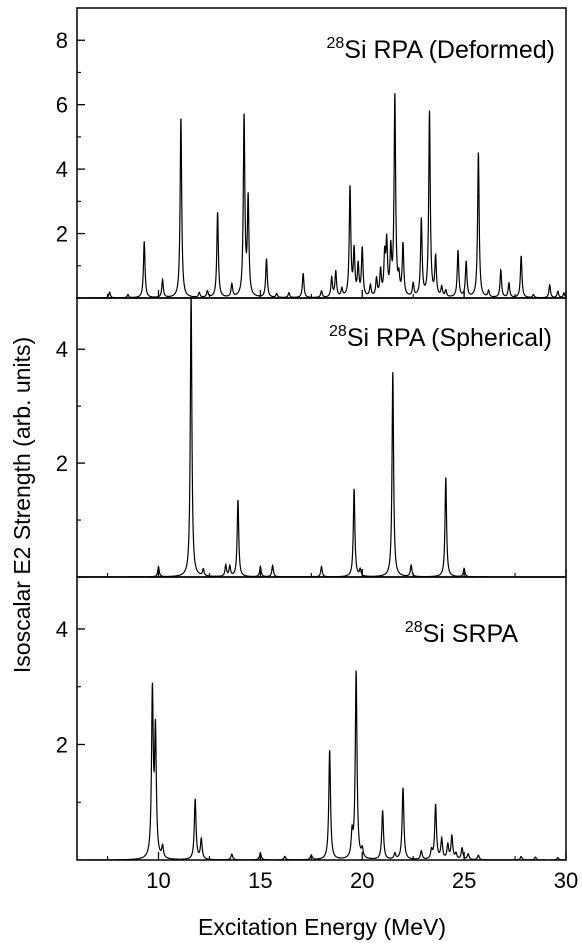  Describe the element at coordinates (62, 40) in the screenshot. I see `y-tick-label: 8` at that location.